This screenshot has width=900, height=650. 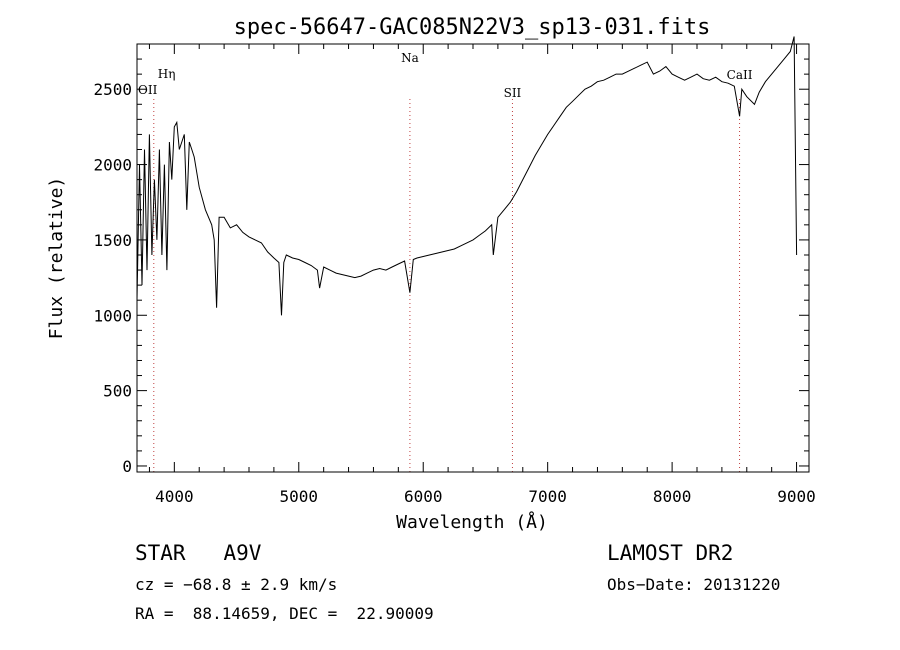 What do you see at coordinates (672, 496) in the screenshot?
I see `x-tick-label: 8000` at bounding box center [672, 496].